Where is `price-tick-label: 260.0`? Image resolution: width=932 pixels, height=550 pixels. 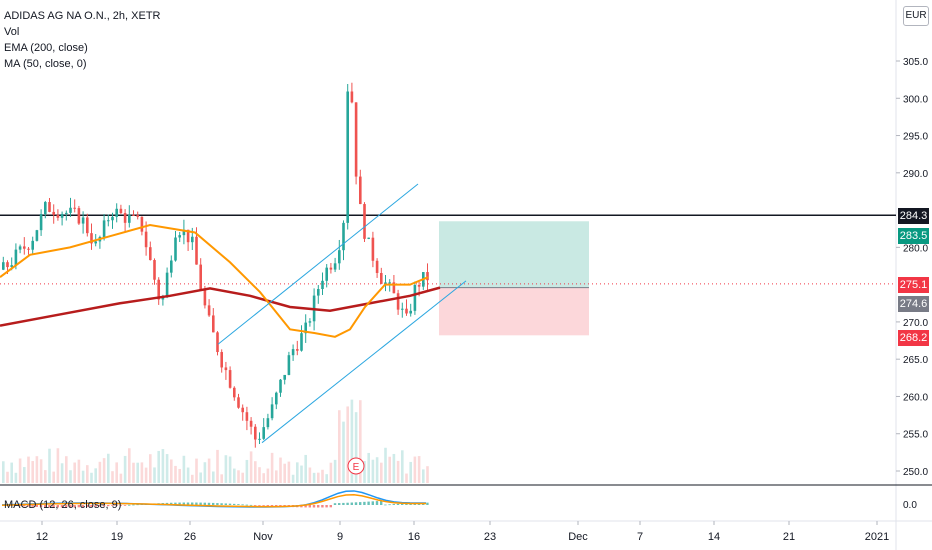
price-tick-label: 260.0 is located at coordinates (915, 397).